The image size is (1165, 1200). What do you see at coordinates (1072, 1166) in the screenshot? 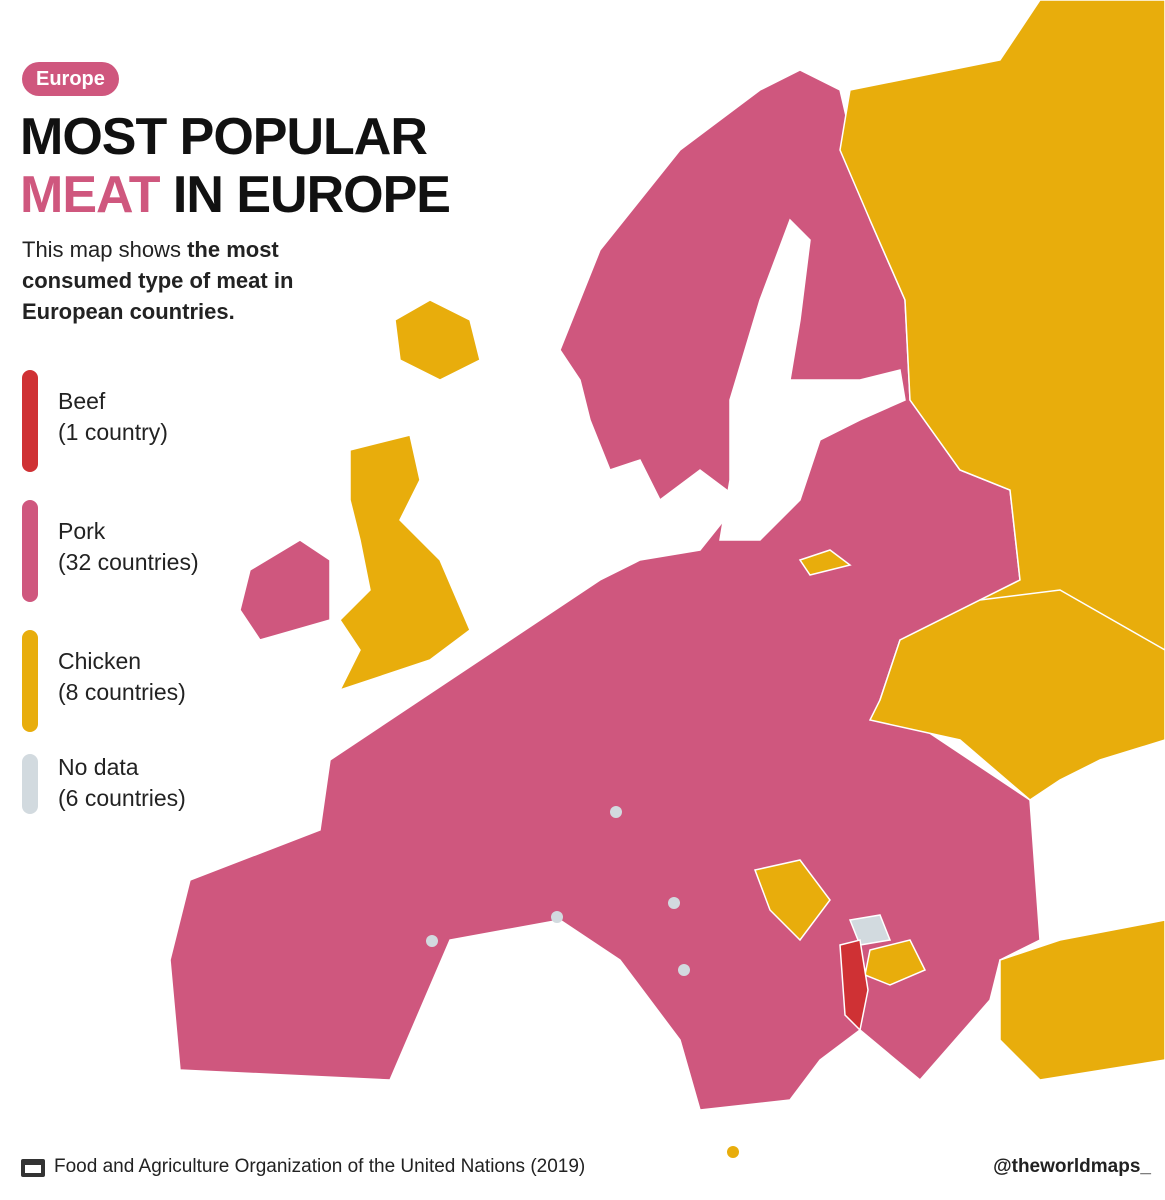
I see `handle: @theworldmaps_` at bounding box center [1072, 1166].